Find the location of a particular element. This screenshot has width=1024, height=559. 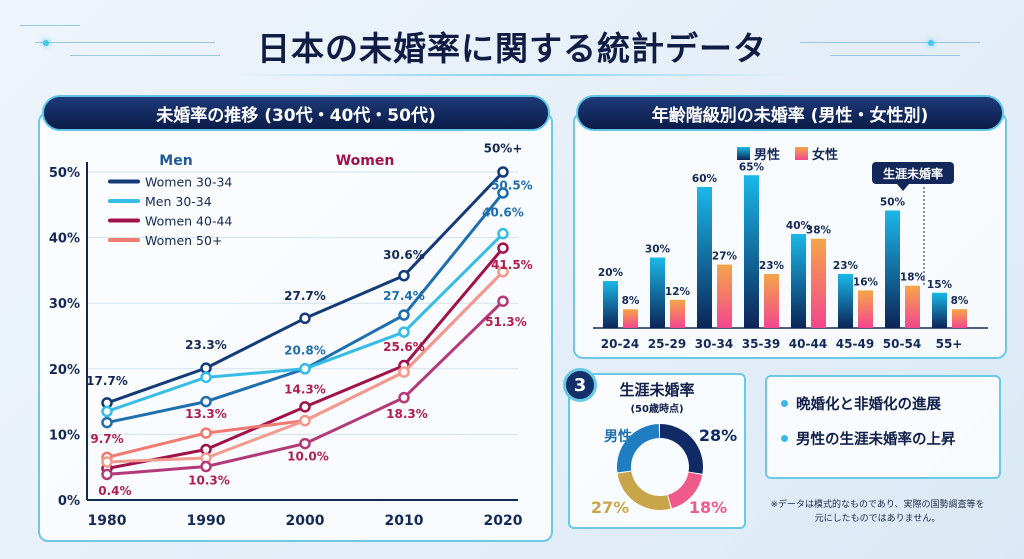

bar-value-label: 23% is located at coordinates (772, 266).